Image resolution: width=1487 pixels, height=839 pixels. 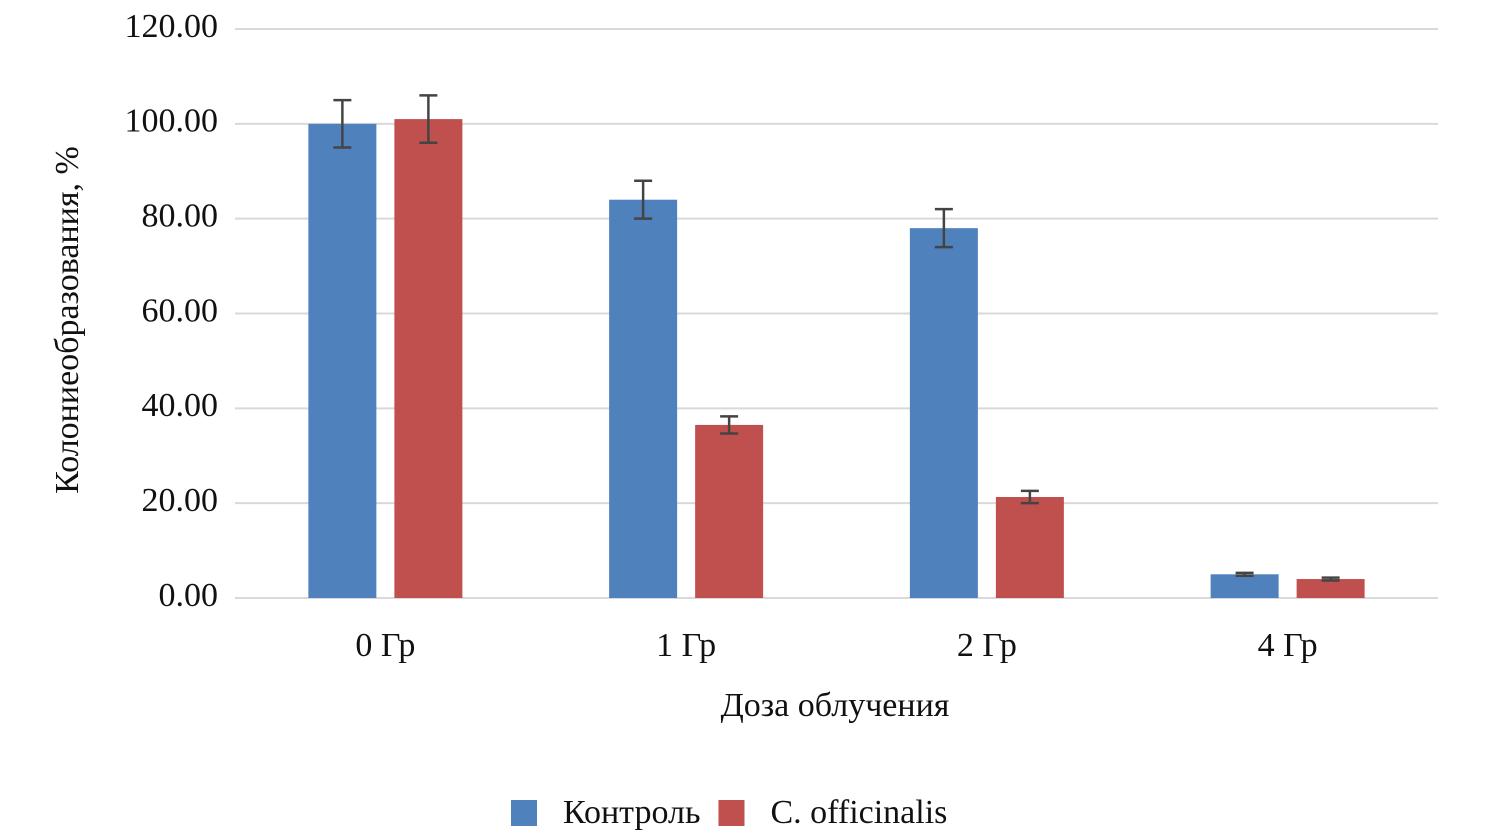 I want to click on x-axis-label: Доза облучения, so click(x=835, y=705).